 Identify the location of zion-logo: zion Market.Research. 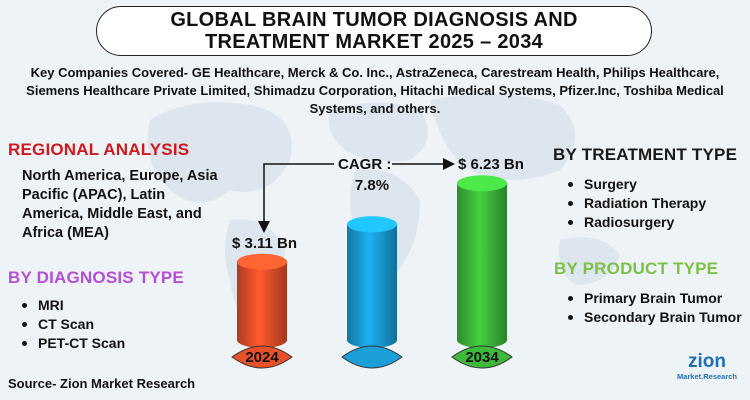
(707, 366).